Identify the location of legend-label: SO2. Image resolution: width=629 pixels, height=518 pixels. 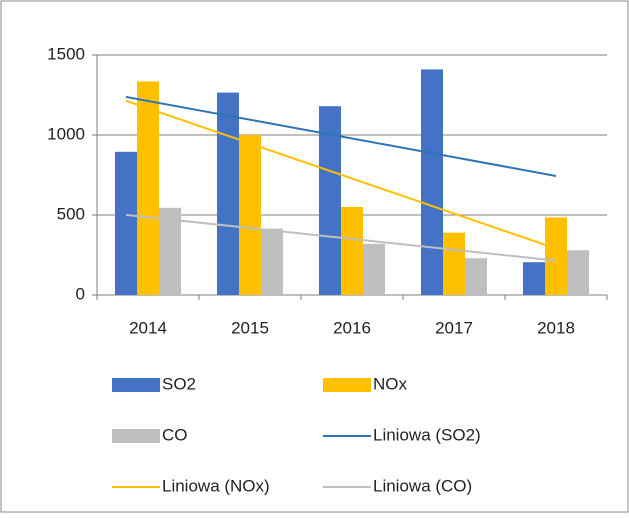
(179, 383).